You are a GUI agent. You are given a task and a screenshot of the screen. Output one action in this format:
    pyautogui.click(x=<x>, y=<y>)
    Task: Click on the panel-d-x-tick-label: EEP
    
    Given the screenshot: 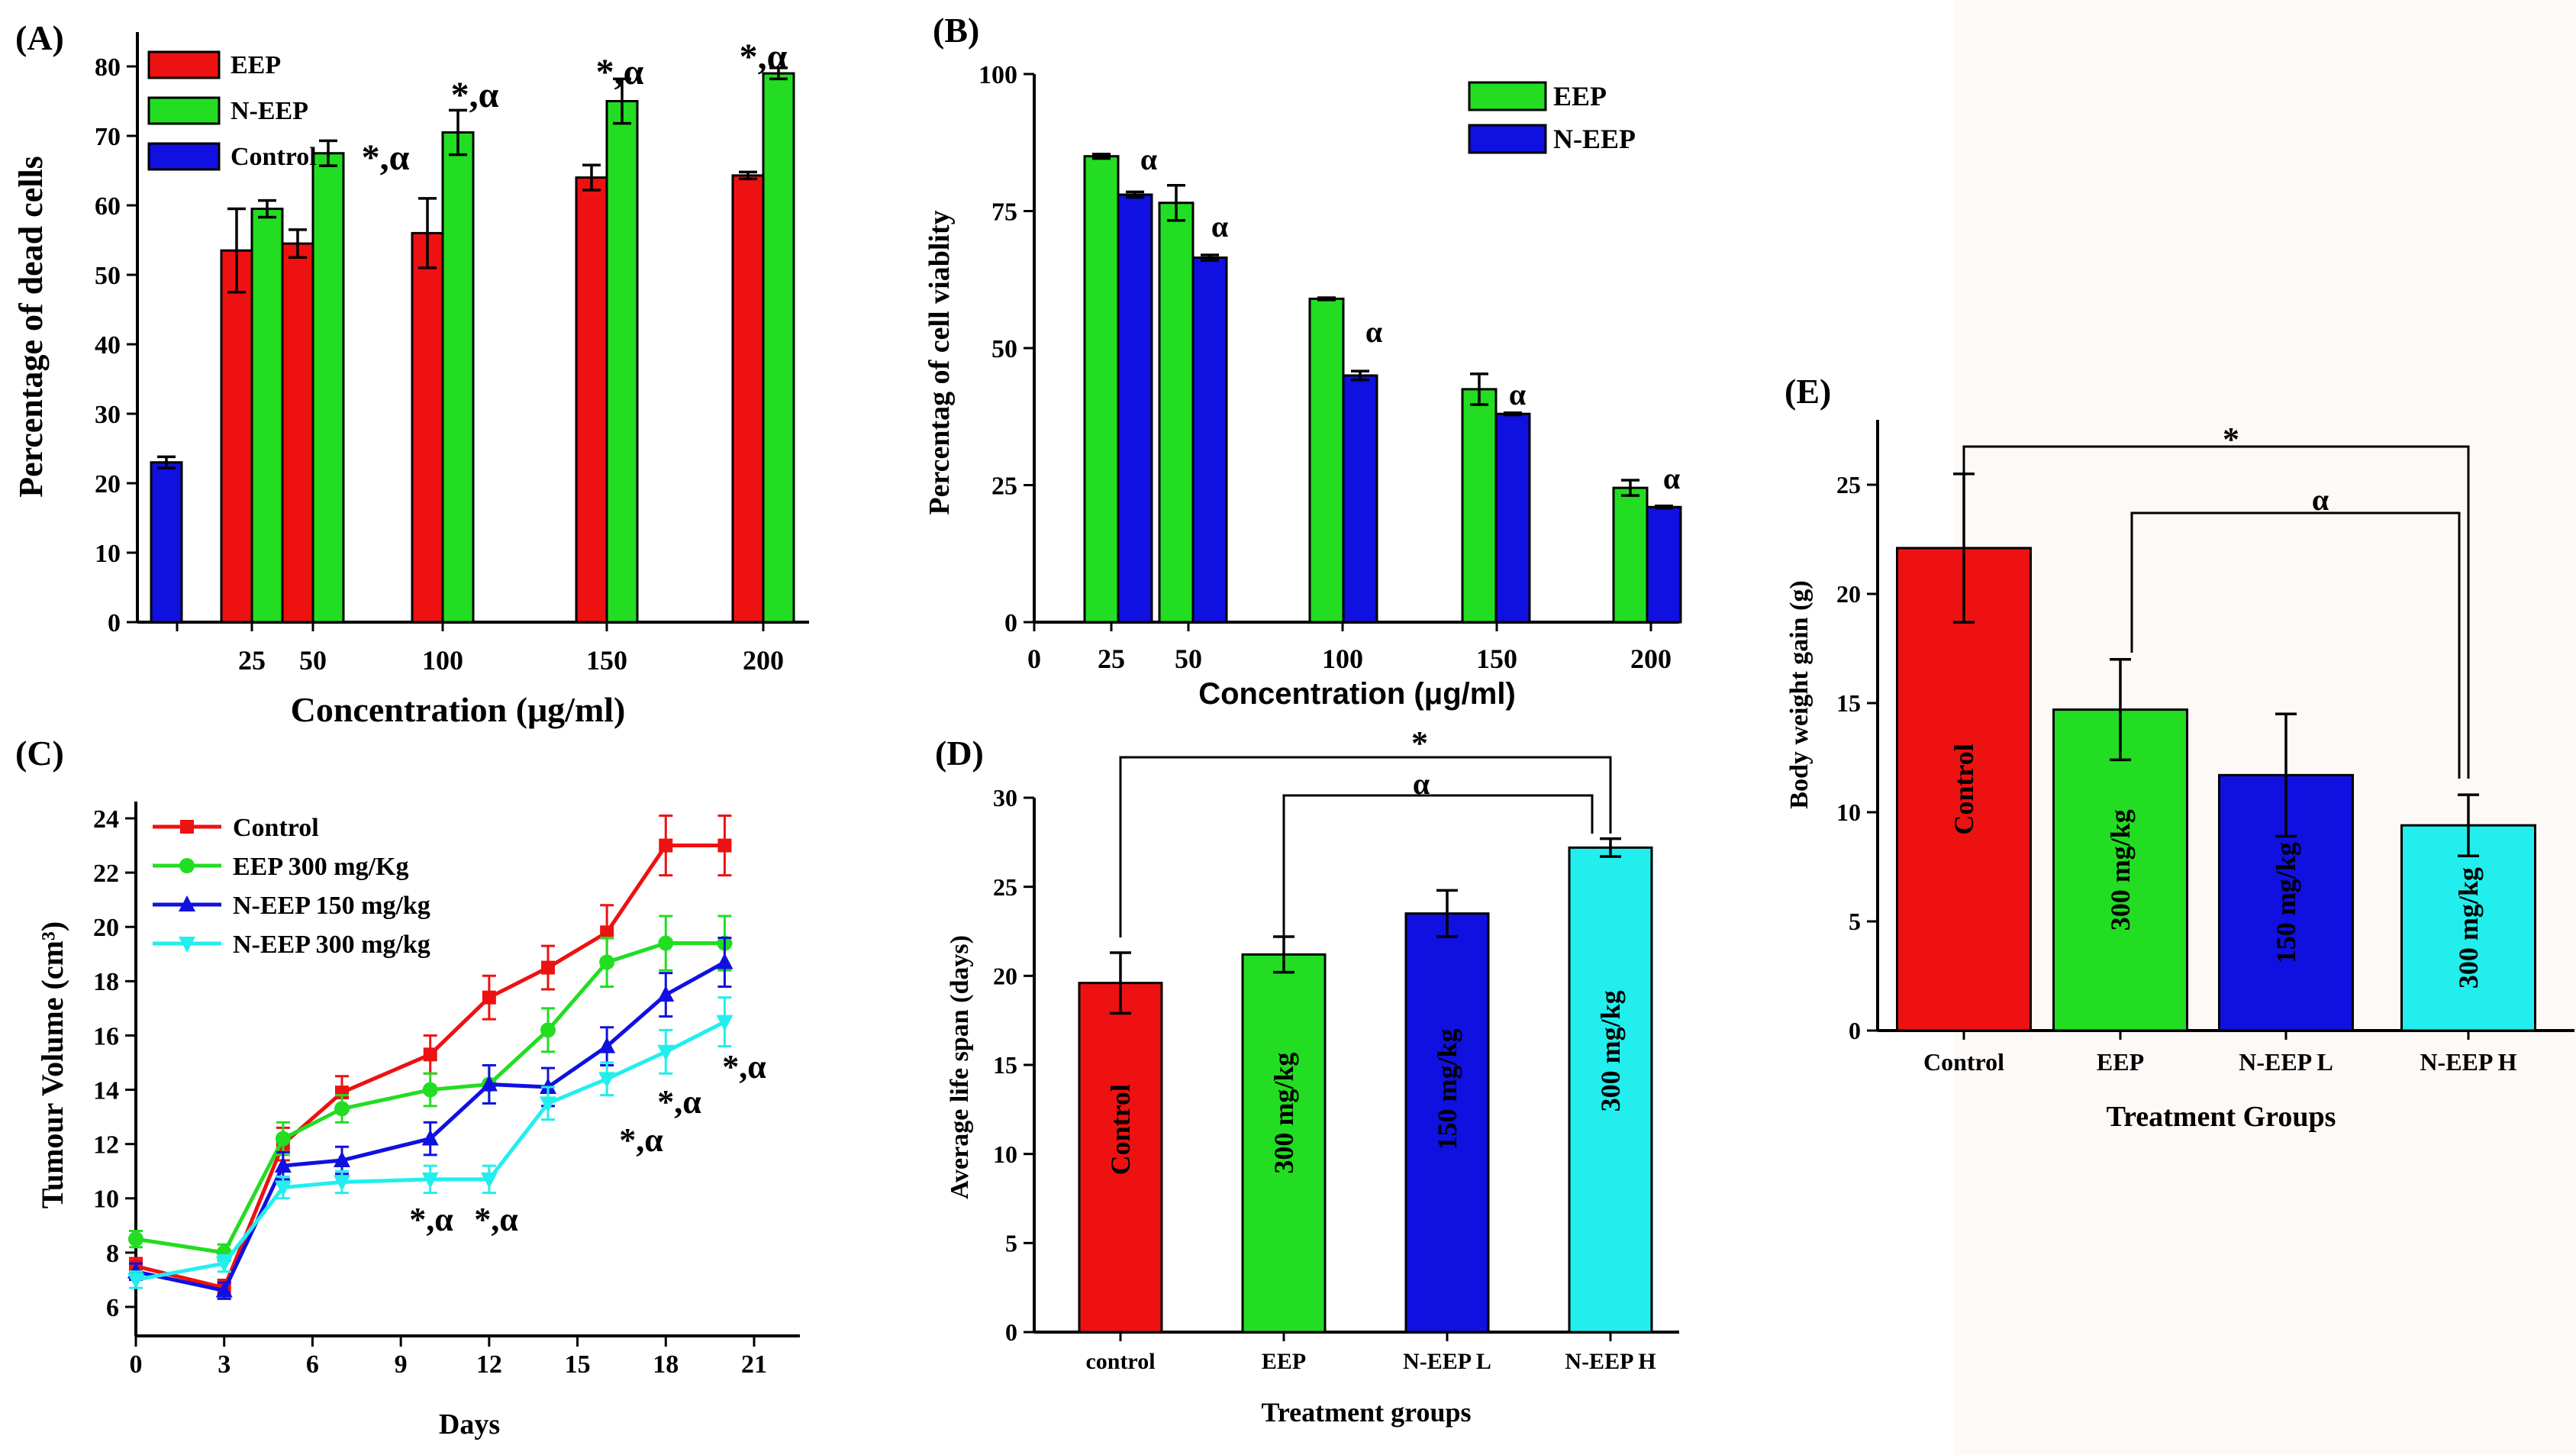 What is the action you would take?
    pyautogui.click(x=1284, y=1361)
    